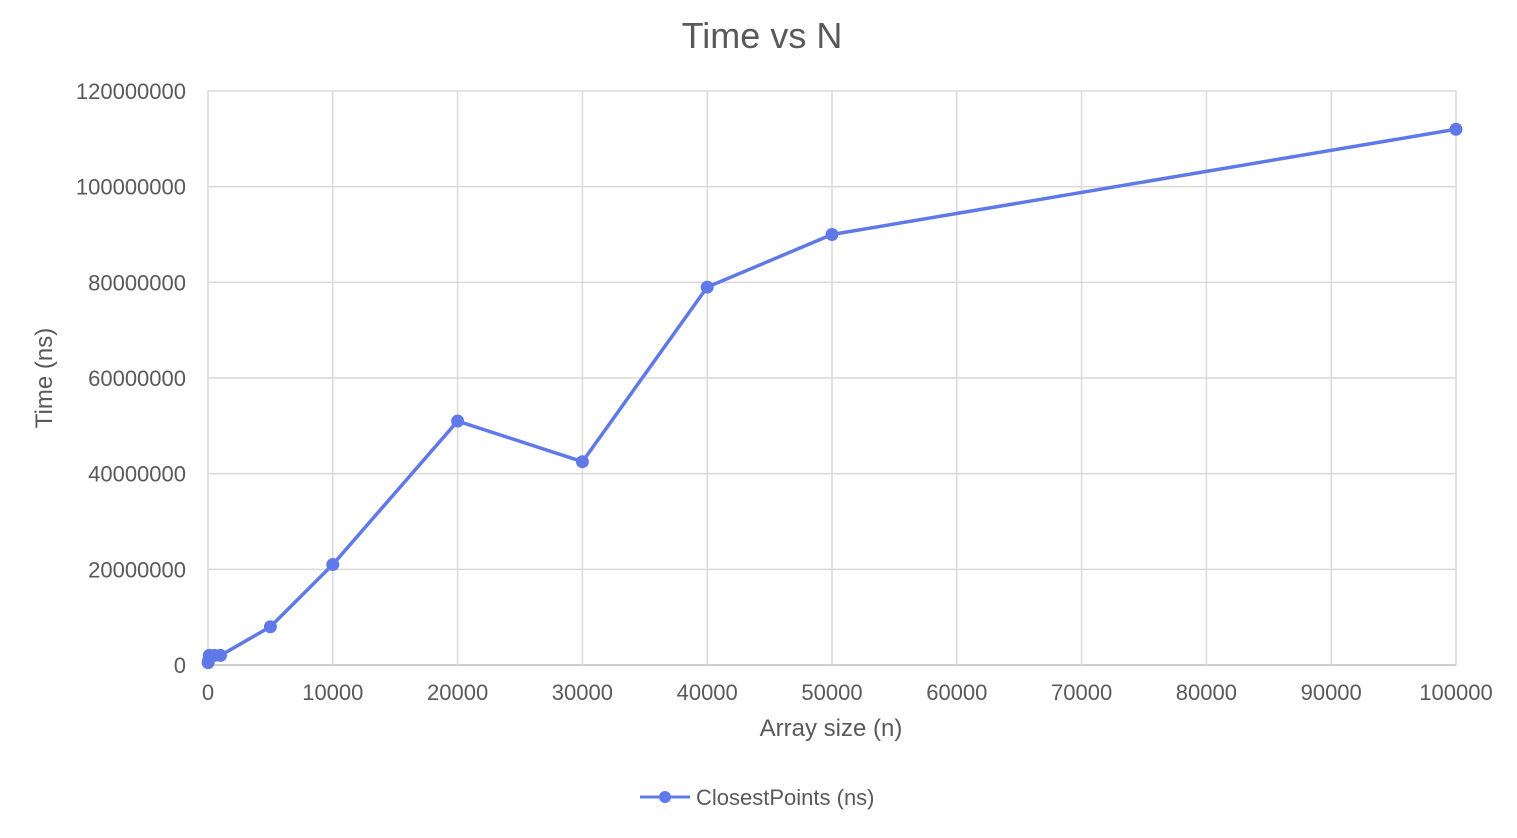 The image size is (1517, 838). I want to click on x-tick-label: 70000, so click(1081, 692).